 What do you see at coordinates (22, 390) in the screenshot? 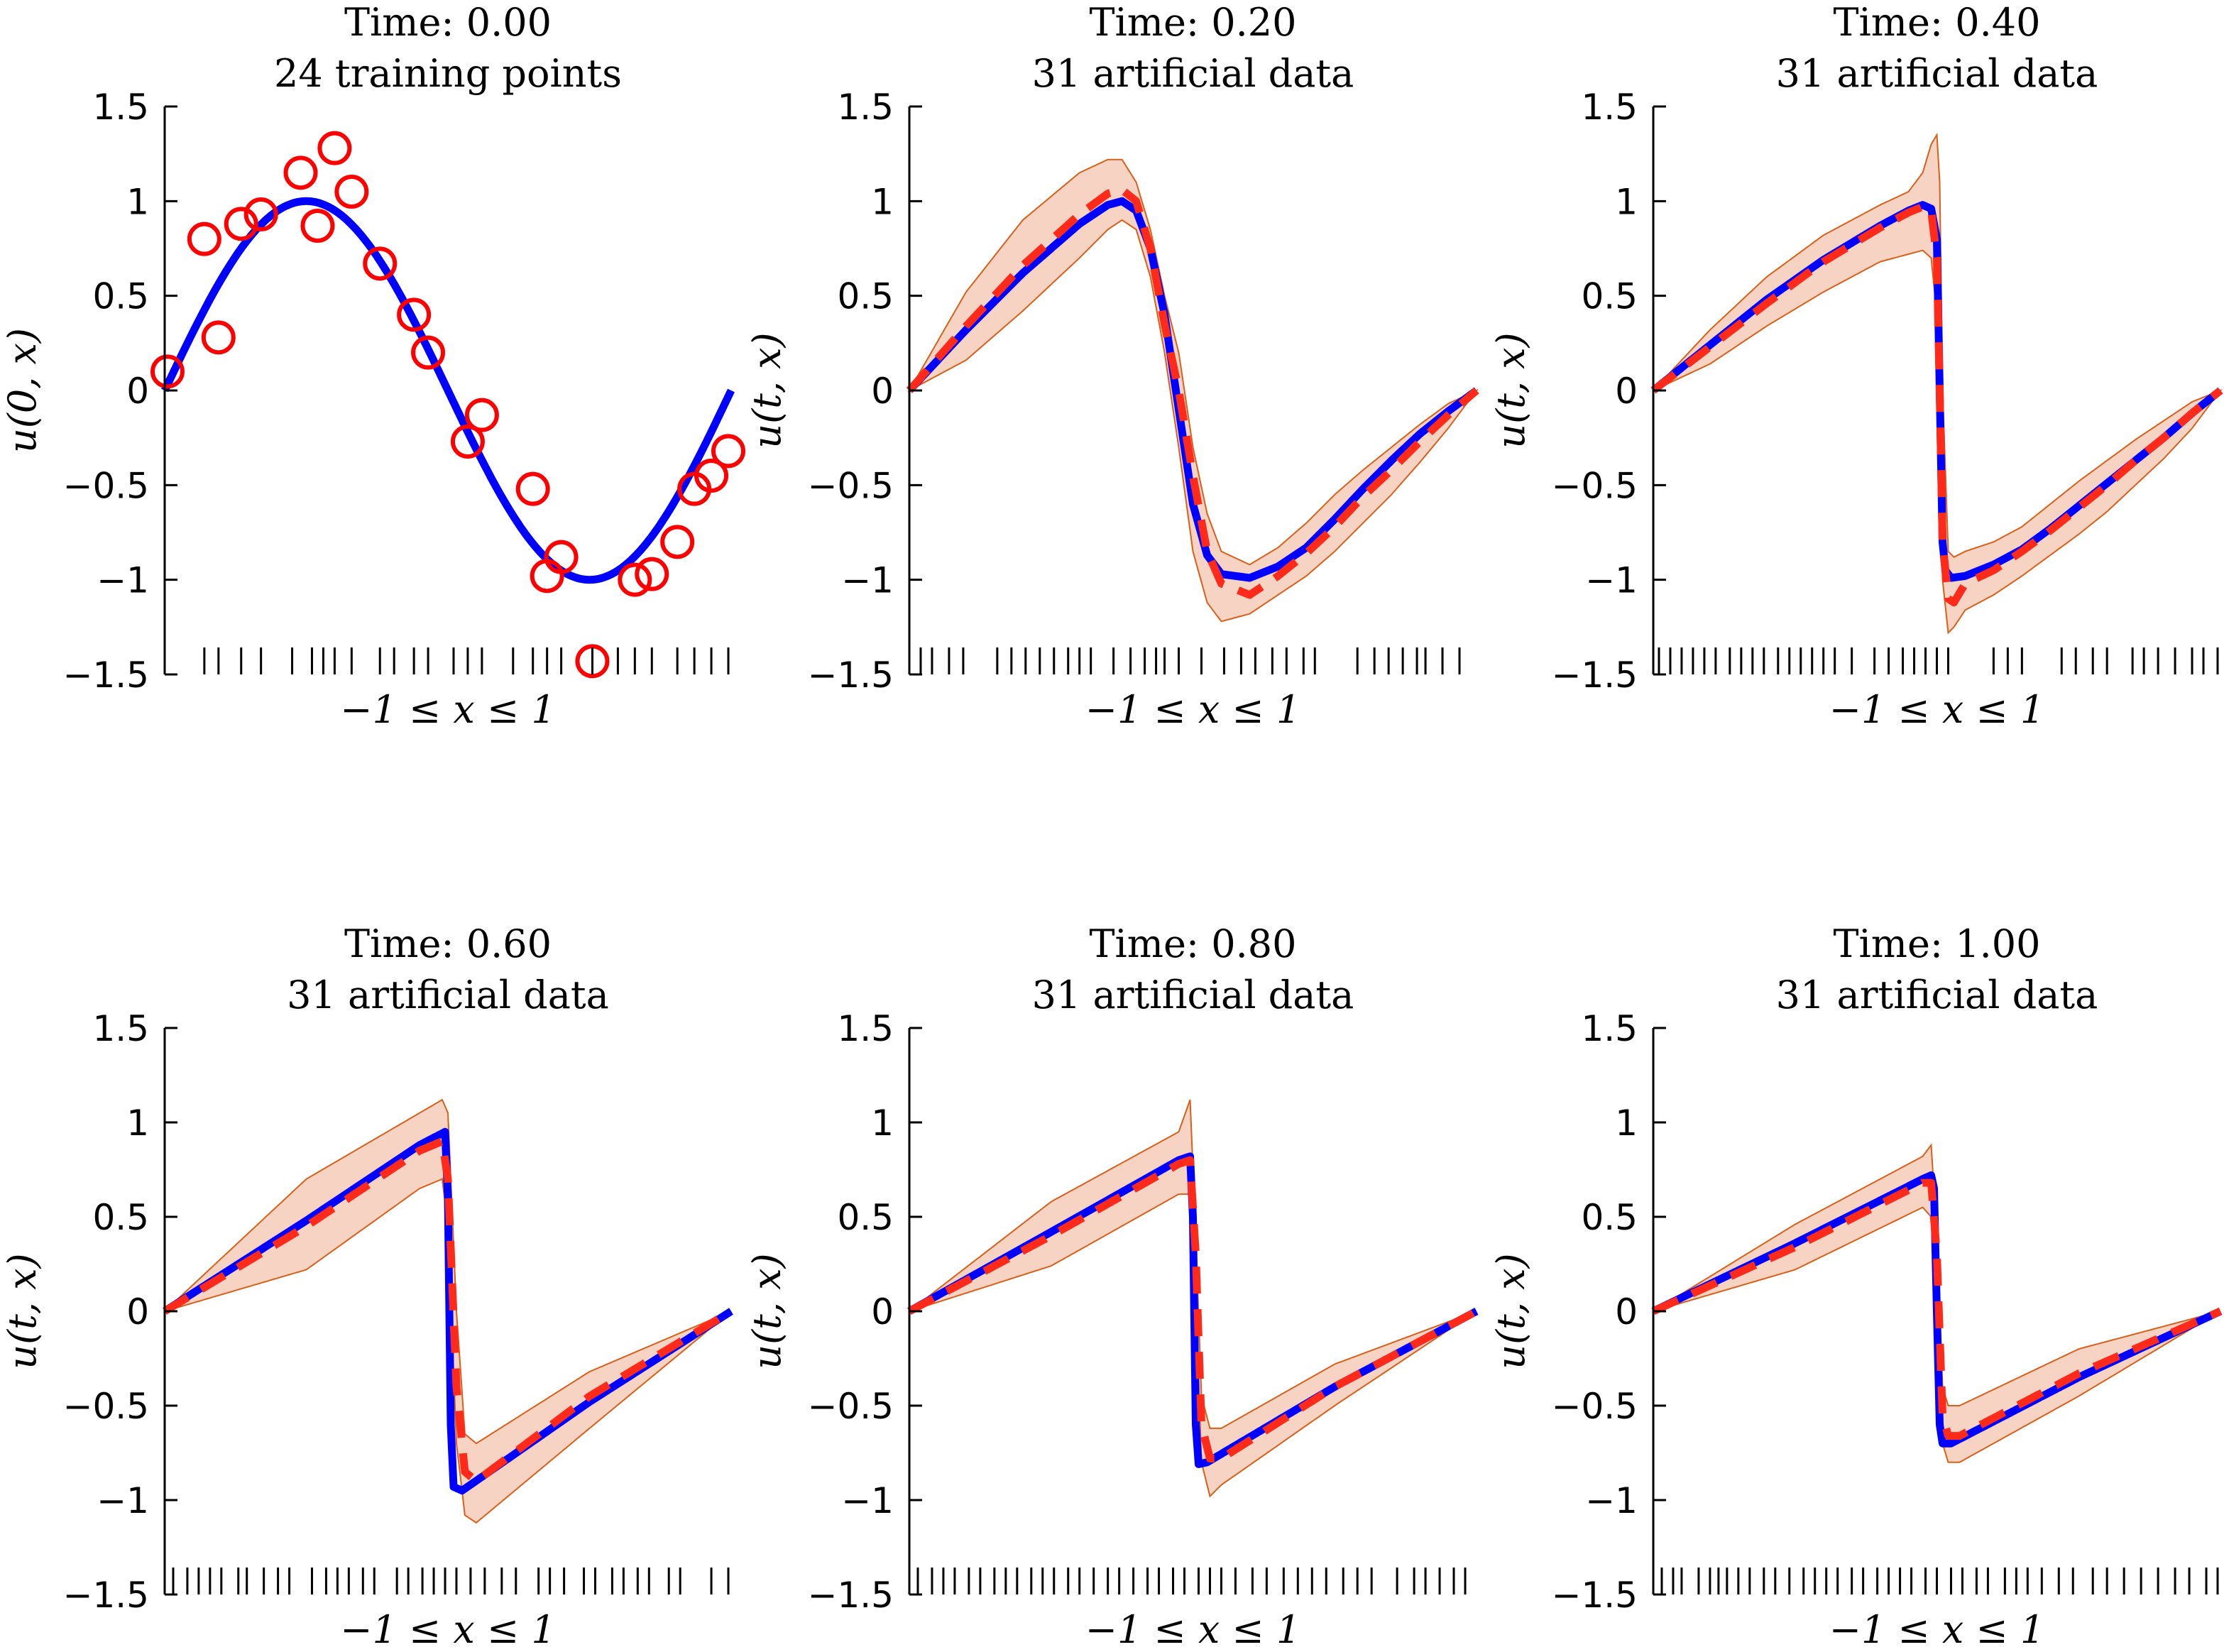
I see `y-axis-label: u(0, x)` at bounding box center [22, 390].